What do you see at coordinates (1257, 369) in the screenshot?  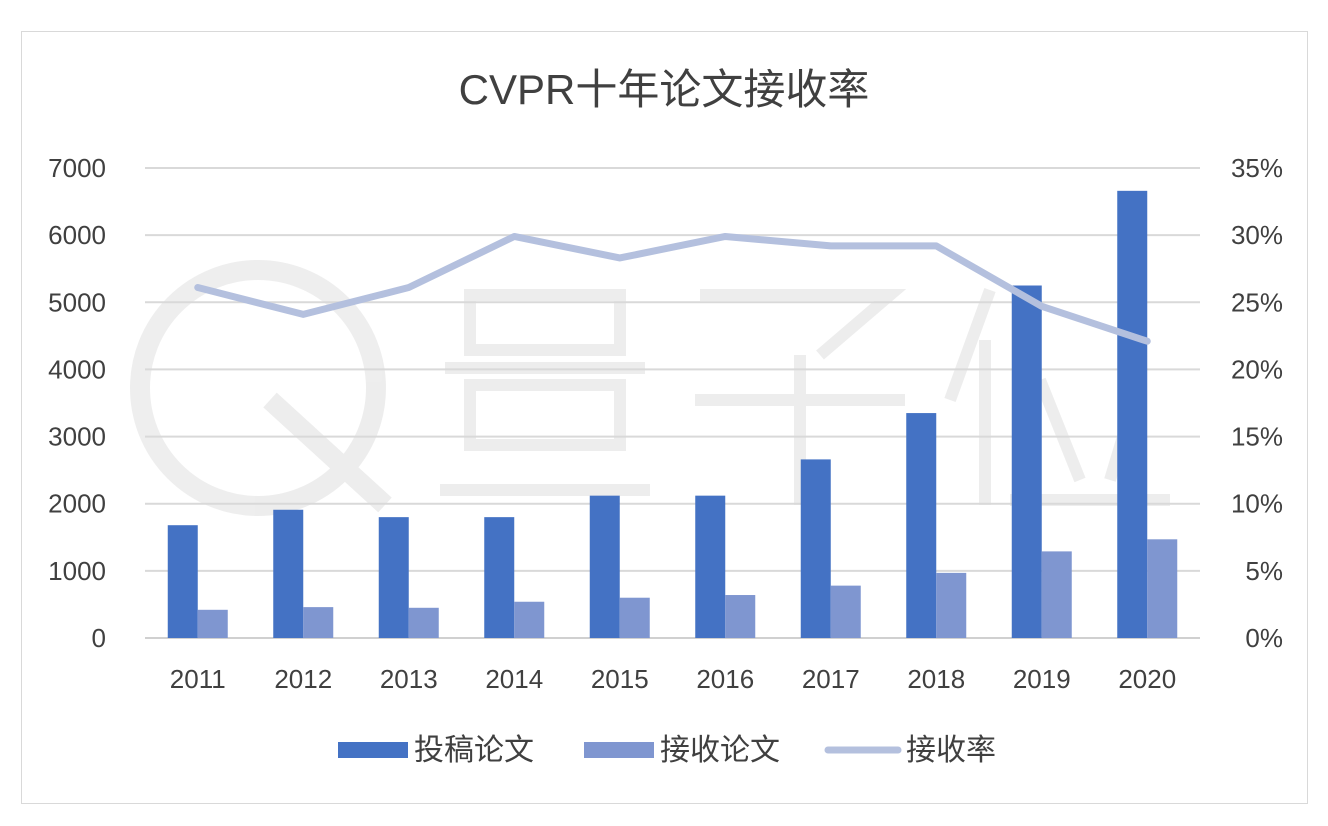 I see `y-right-tick-label: 20%` at bounding box center [1257, 369].